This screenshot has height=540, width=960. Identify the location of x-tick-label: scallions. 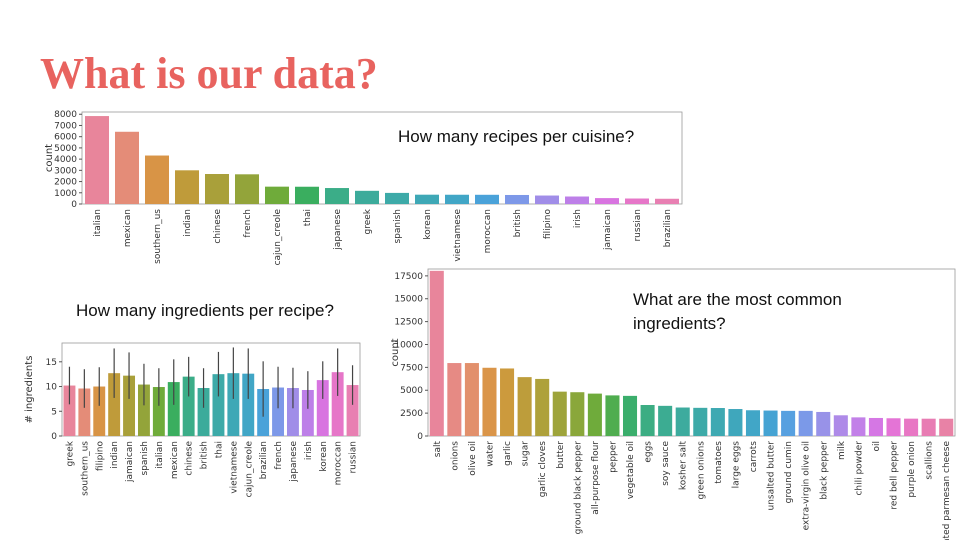
(930, 460).